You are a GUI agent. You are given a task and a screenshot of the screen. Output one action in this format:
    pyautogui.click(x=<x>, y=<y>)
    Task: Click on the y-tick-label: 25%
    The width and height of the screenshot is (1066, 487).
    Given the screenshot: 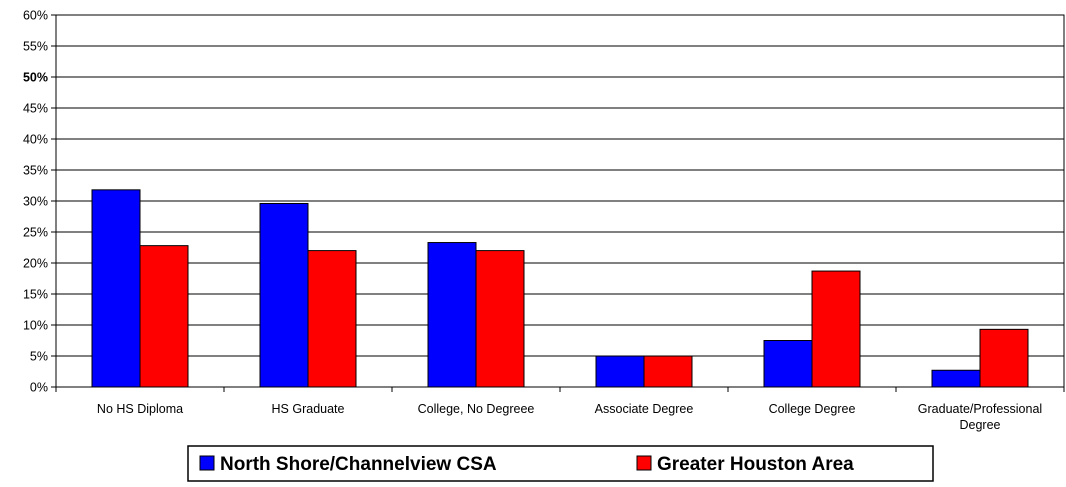 What is the action you would take?
    pyautogui.click(x=35, y=233)
    